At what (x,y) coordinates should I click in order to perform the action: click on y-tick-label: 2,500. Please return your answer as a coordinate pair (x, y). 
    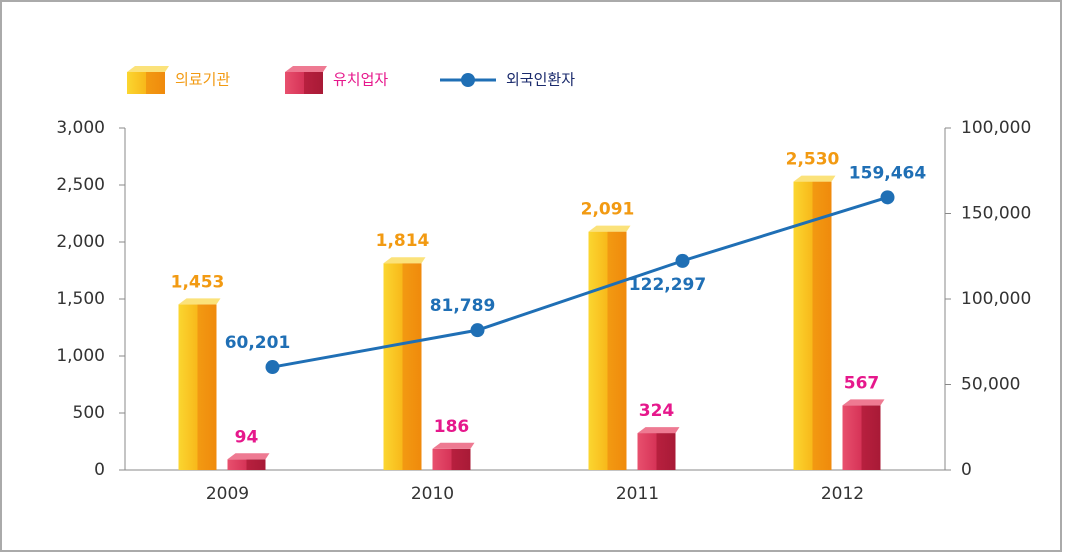
    Looking at the image, I should click on (80, 185).